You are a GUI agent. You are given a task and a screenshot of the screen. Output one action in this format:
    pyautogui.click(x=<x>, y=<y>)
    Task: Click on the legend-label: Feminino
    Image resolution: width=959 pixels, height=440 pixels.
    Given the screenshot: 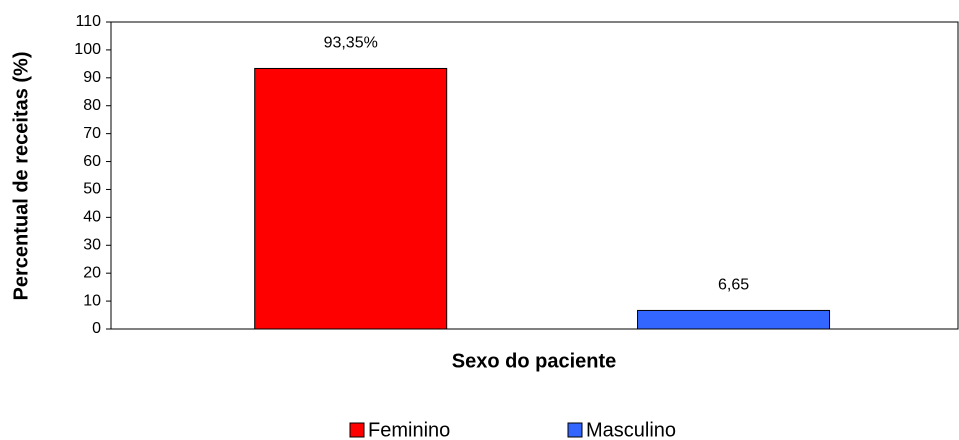 What is the action you would take?
    pyautogui.click(x=409, y=429)
    